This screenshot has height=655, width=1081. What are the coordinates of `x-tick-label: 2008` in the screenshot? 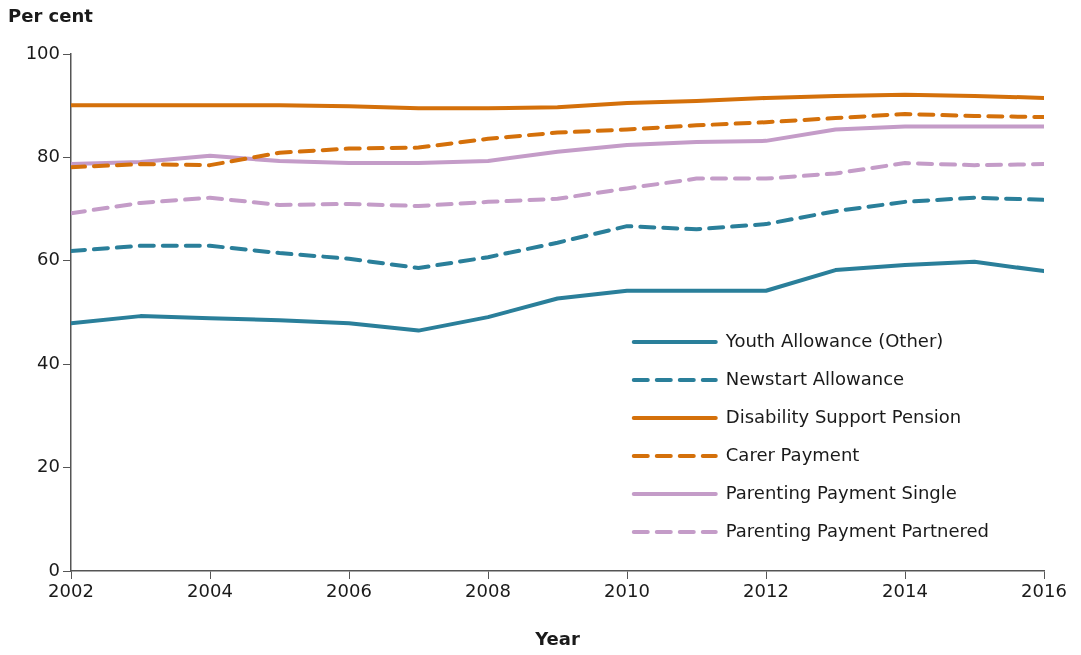 It's located at (488, 591).